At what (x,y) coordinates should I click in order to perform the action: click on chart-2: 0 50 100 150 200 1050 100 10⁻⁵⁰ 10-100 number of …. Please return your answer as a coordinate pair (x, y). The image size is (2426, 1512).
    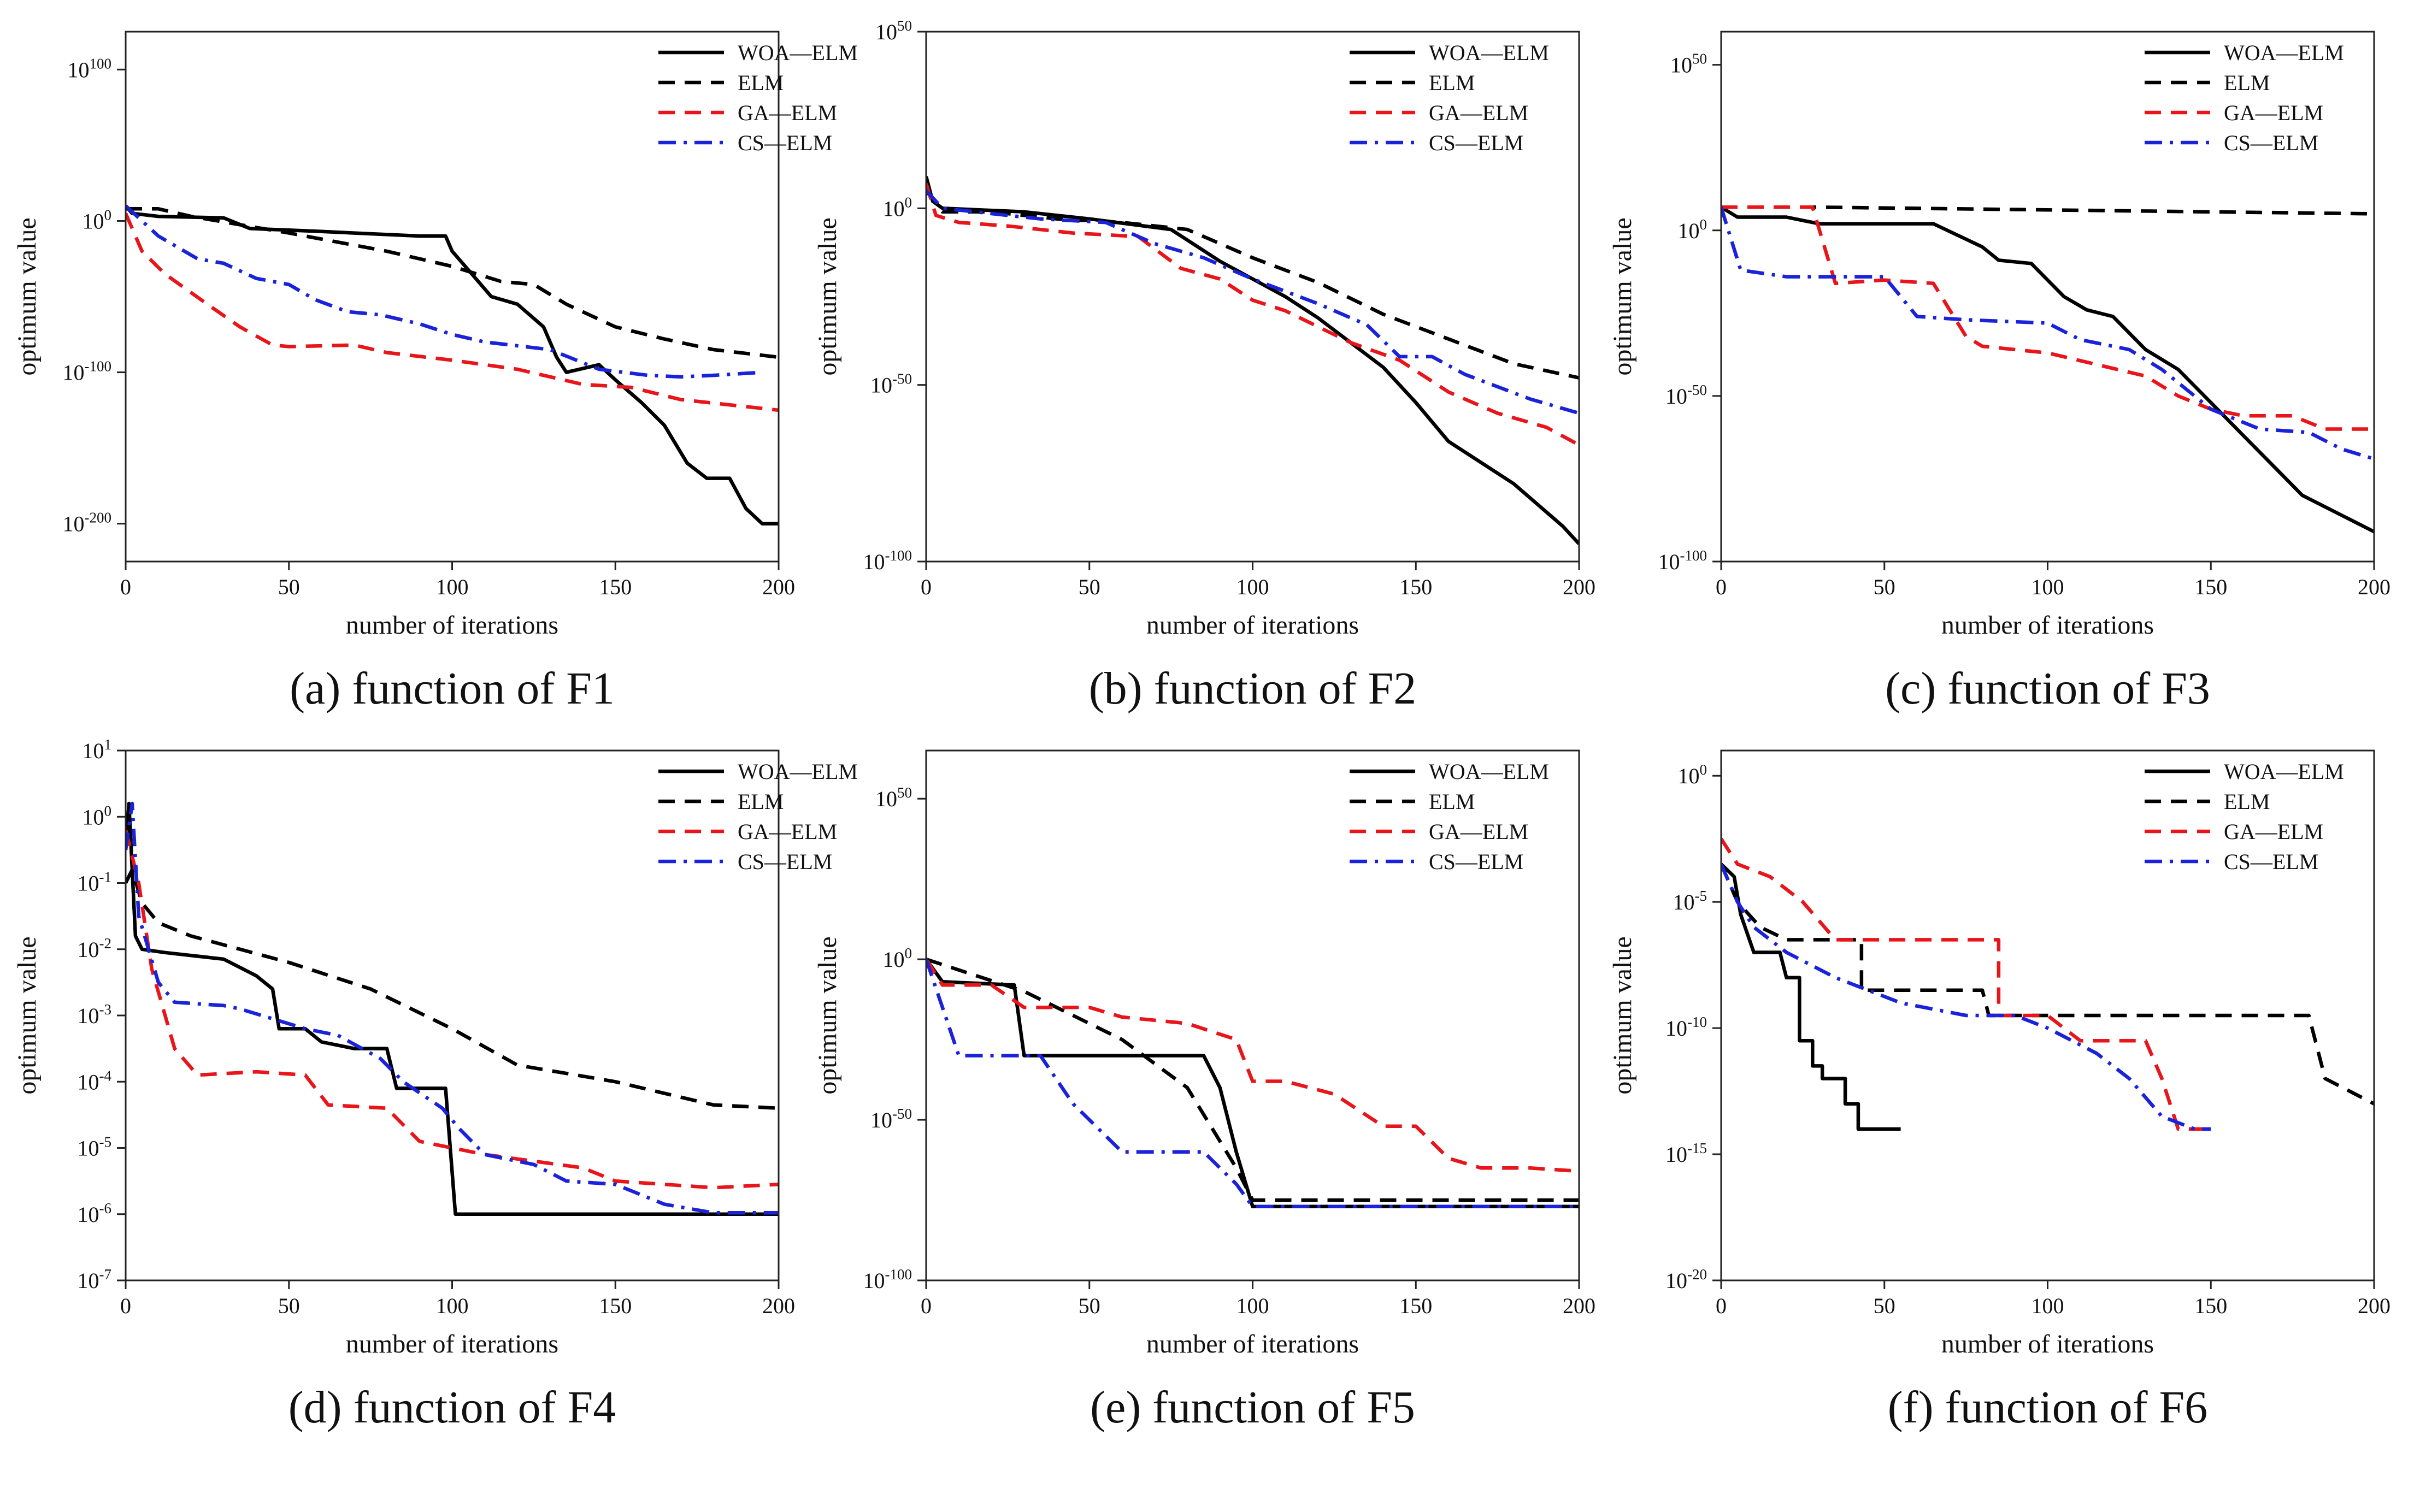
    Looking at the image, I should click on (1204, 365).